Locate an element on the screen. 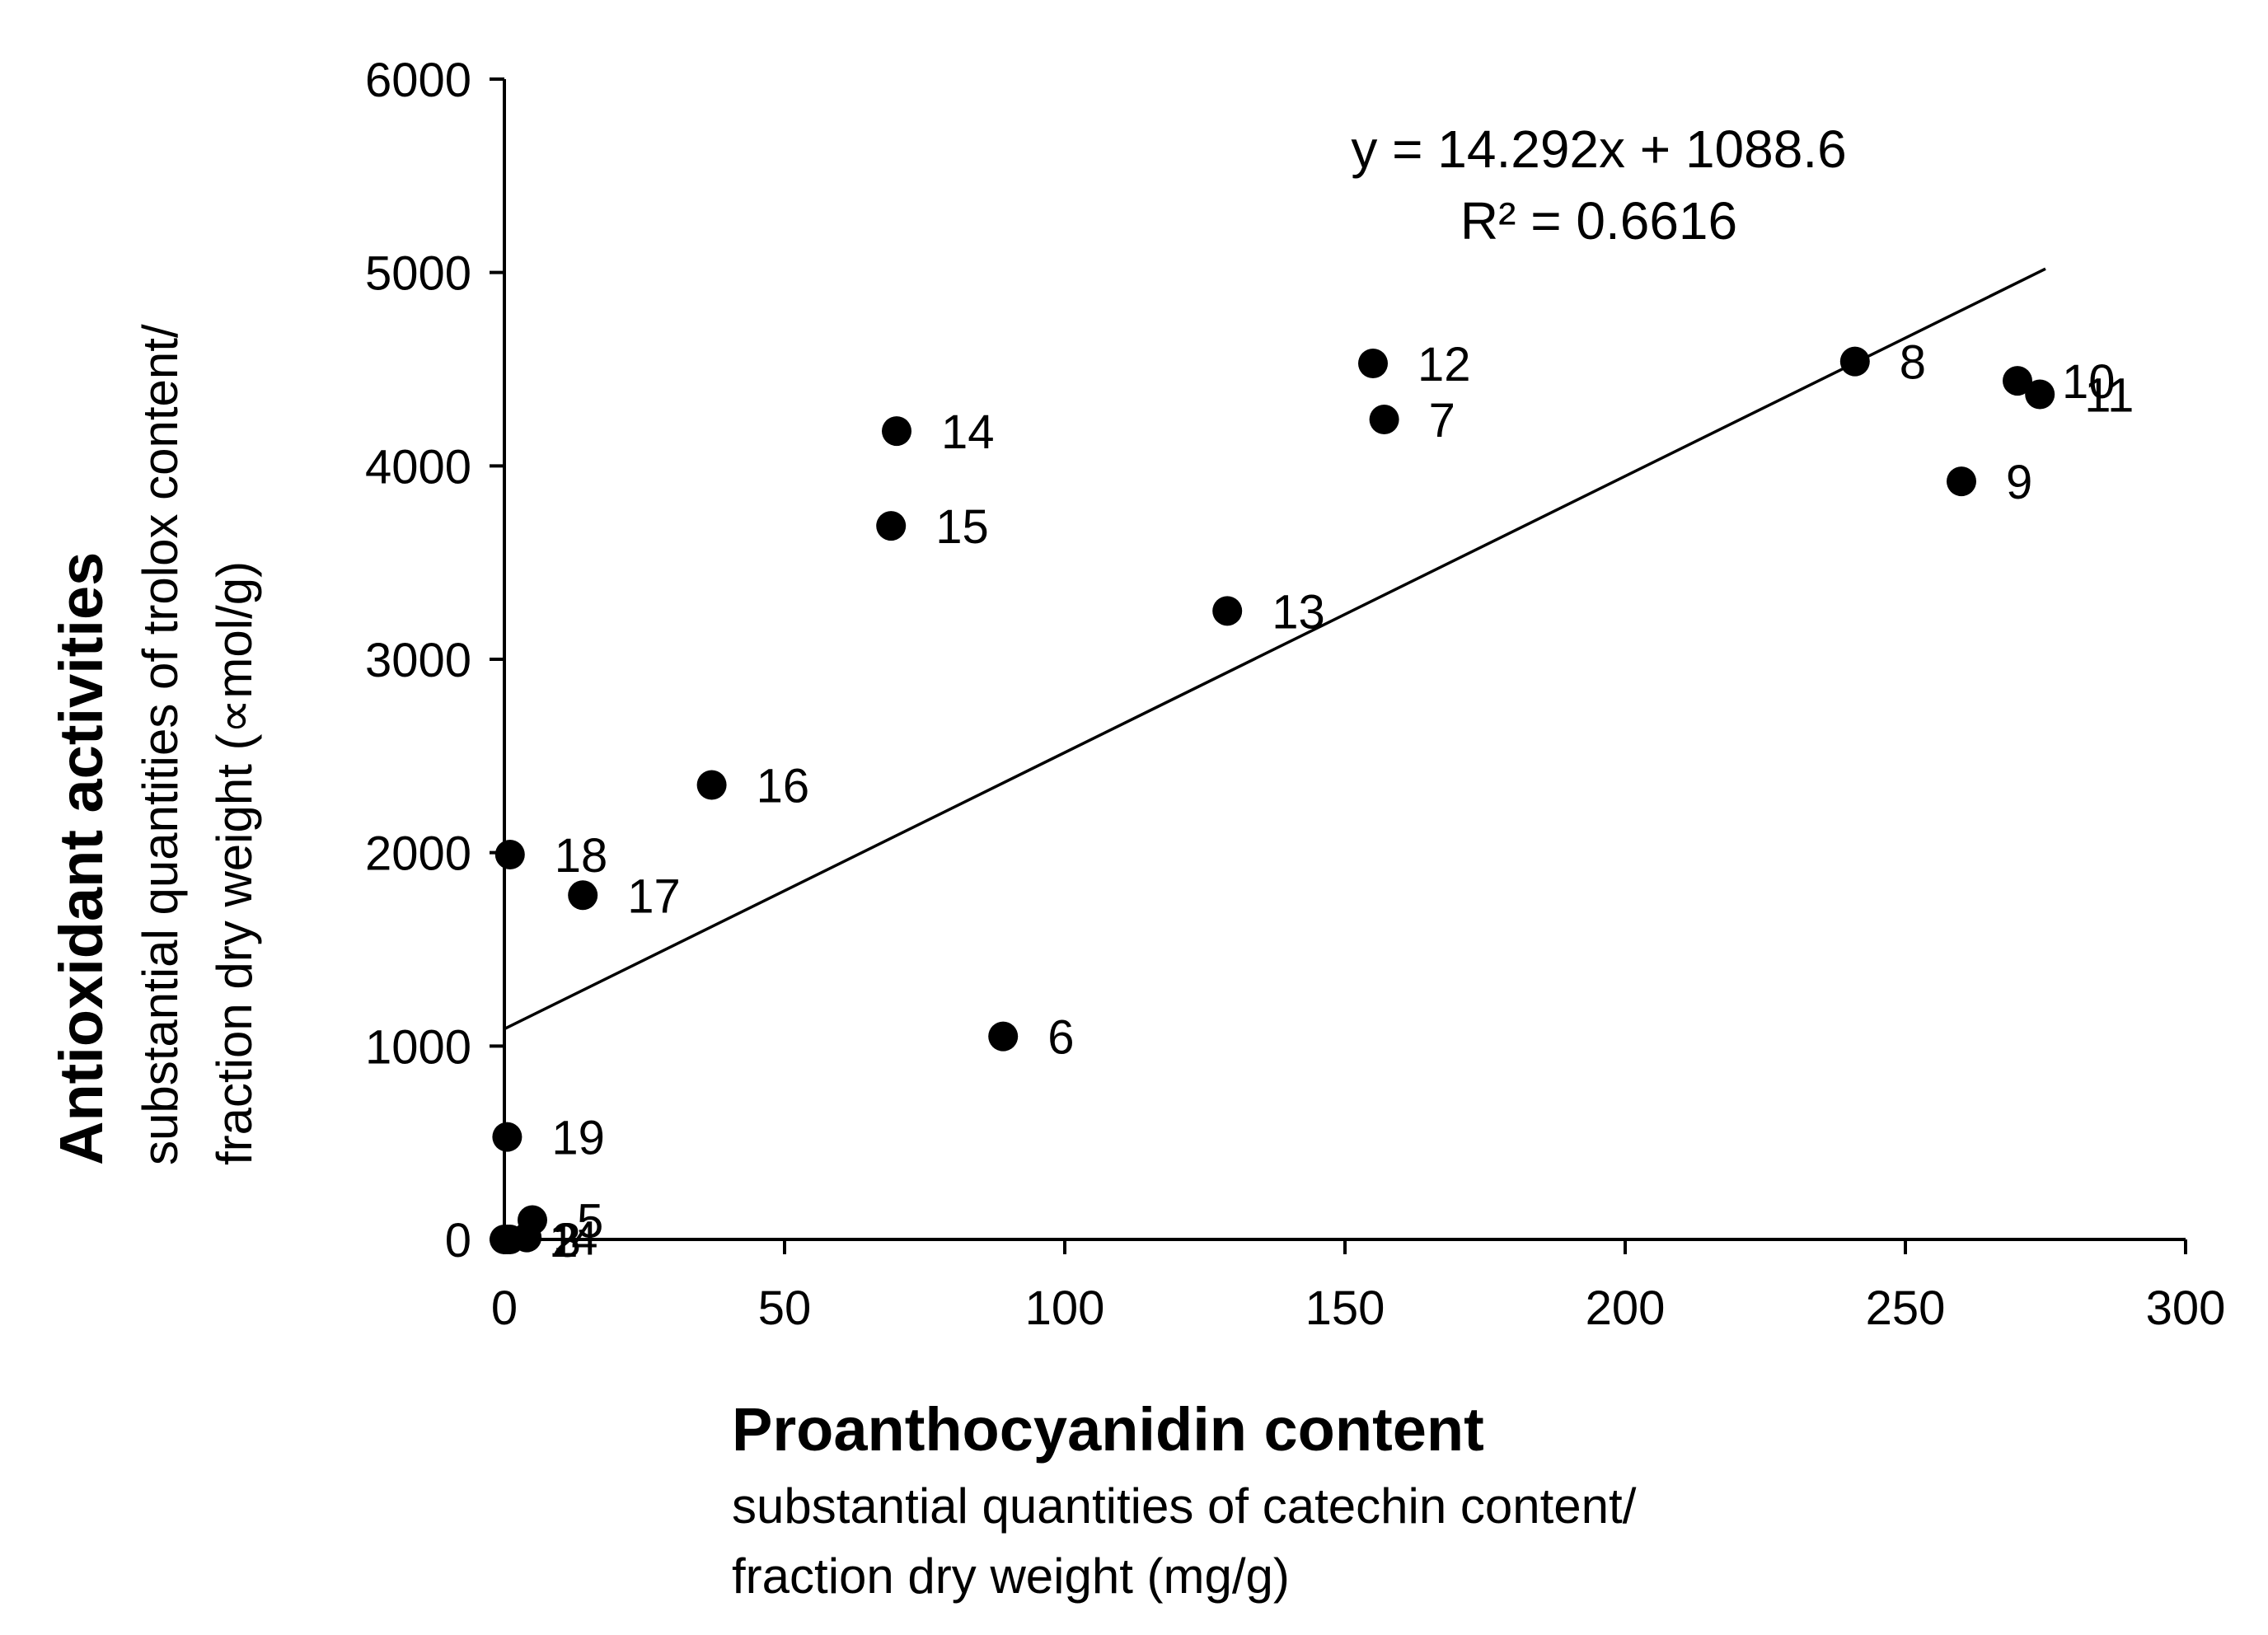  trendline-equation: y = 14.292x + 1088.6 is located at coordinates (1598, 149).